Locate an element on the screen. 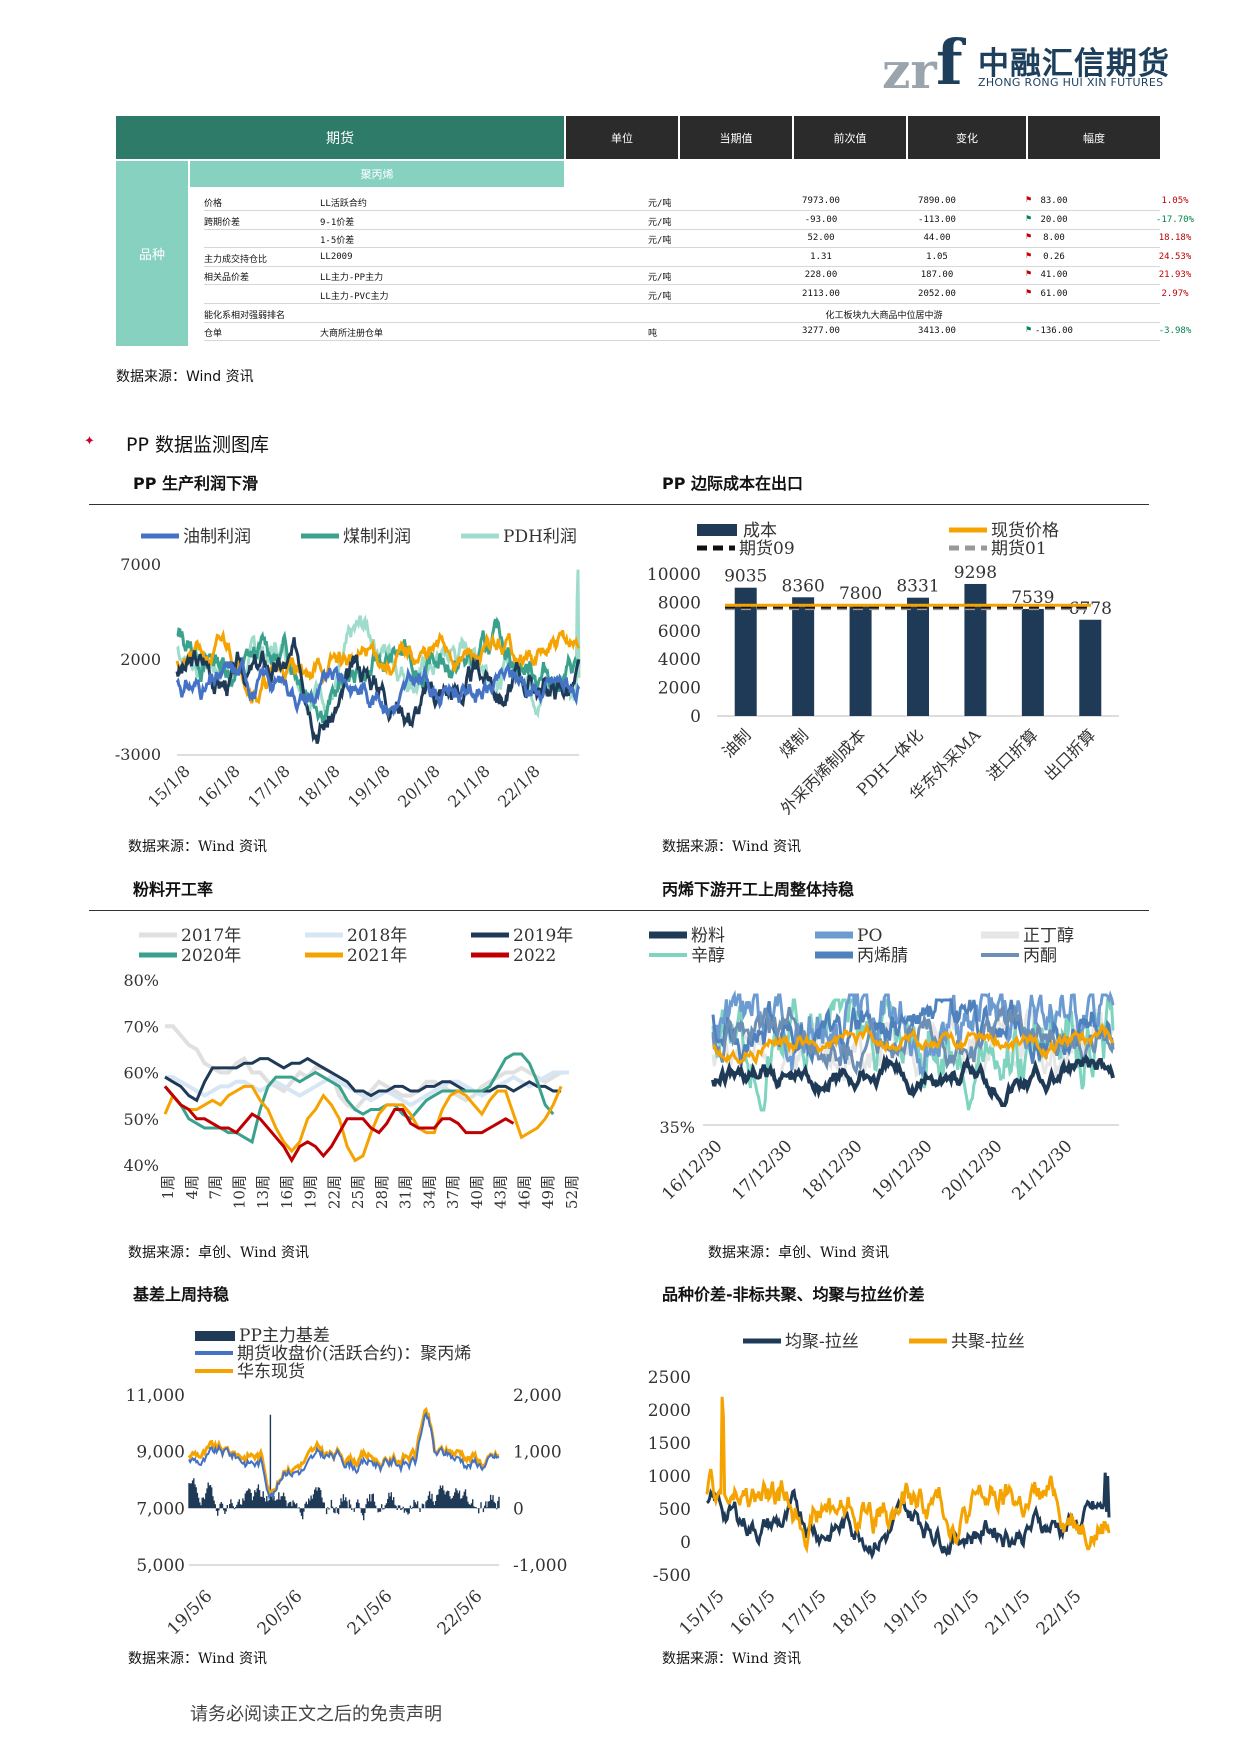 The width and height of the screenshot is (1241, 1755). logo-en-text: ZHONG RONG HUI XIN FUTURES is located at coordinates (1071, 82).